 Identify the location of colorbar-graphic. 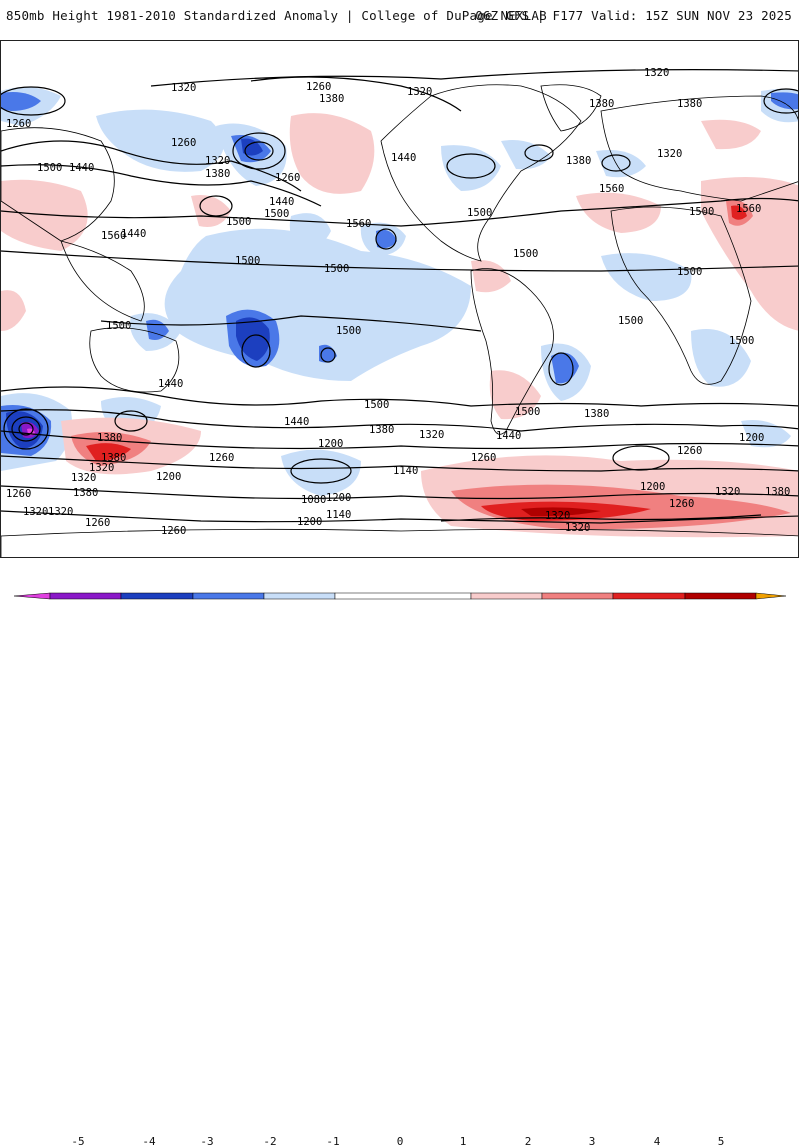
(400, 596).